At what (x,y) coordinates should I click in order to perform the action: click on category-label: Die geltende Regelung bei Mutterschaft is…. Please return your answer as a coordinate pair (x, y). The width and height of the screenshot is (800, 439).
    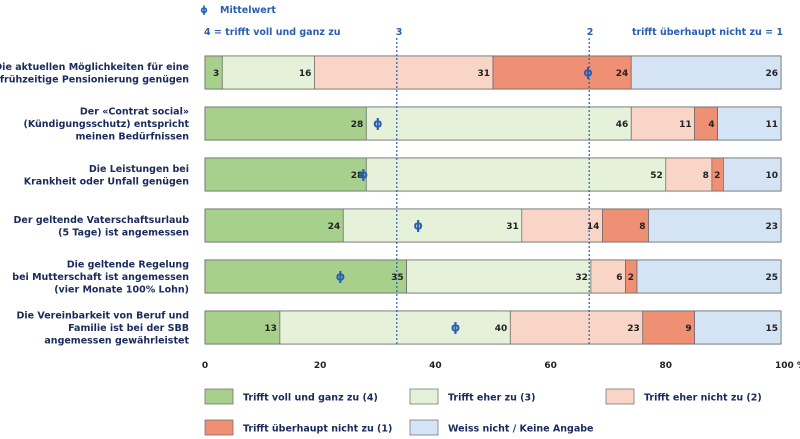
    Looking at the image, I should click on (100, 278).